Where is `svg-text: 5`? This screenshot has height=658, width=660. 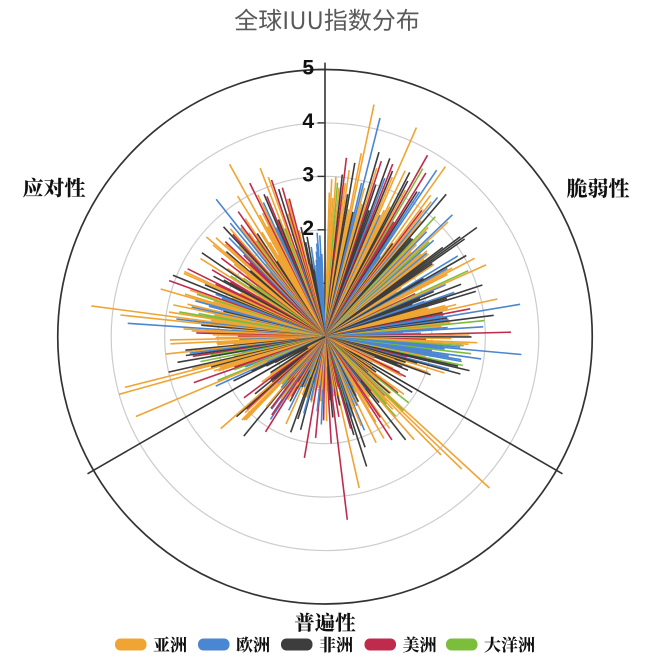
svg-text: 5 is located at coordinates (308, 68).